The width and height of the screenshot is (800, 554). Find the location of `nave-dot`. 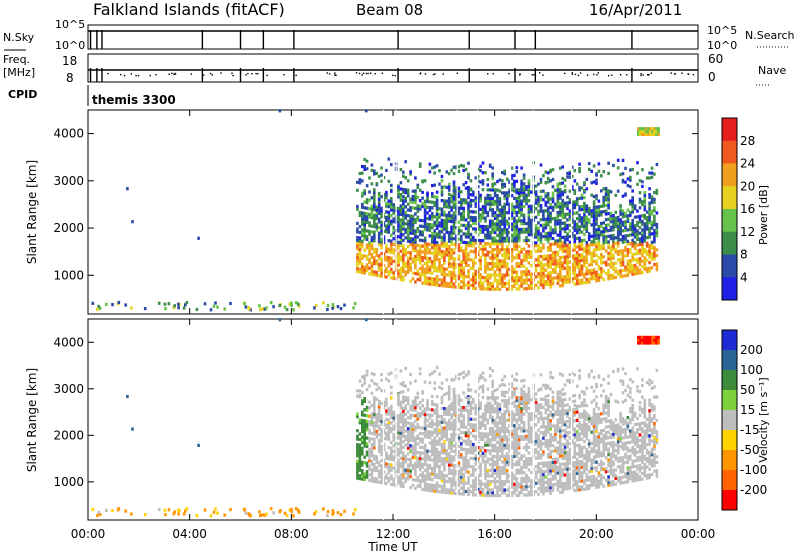

nave-dot is located at coordinates (688, 74).